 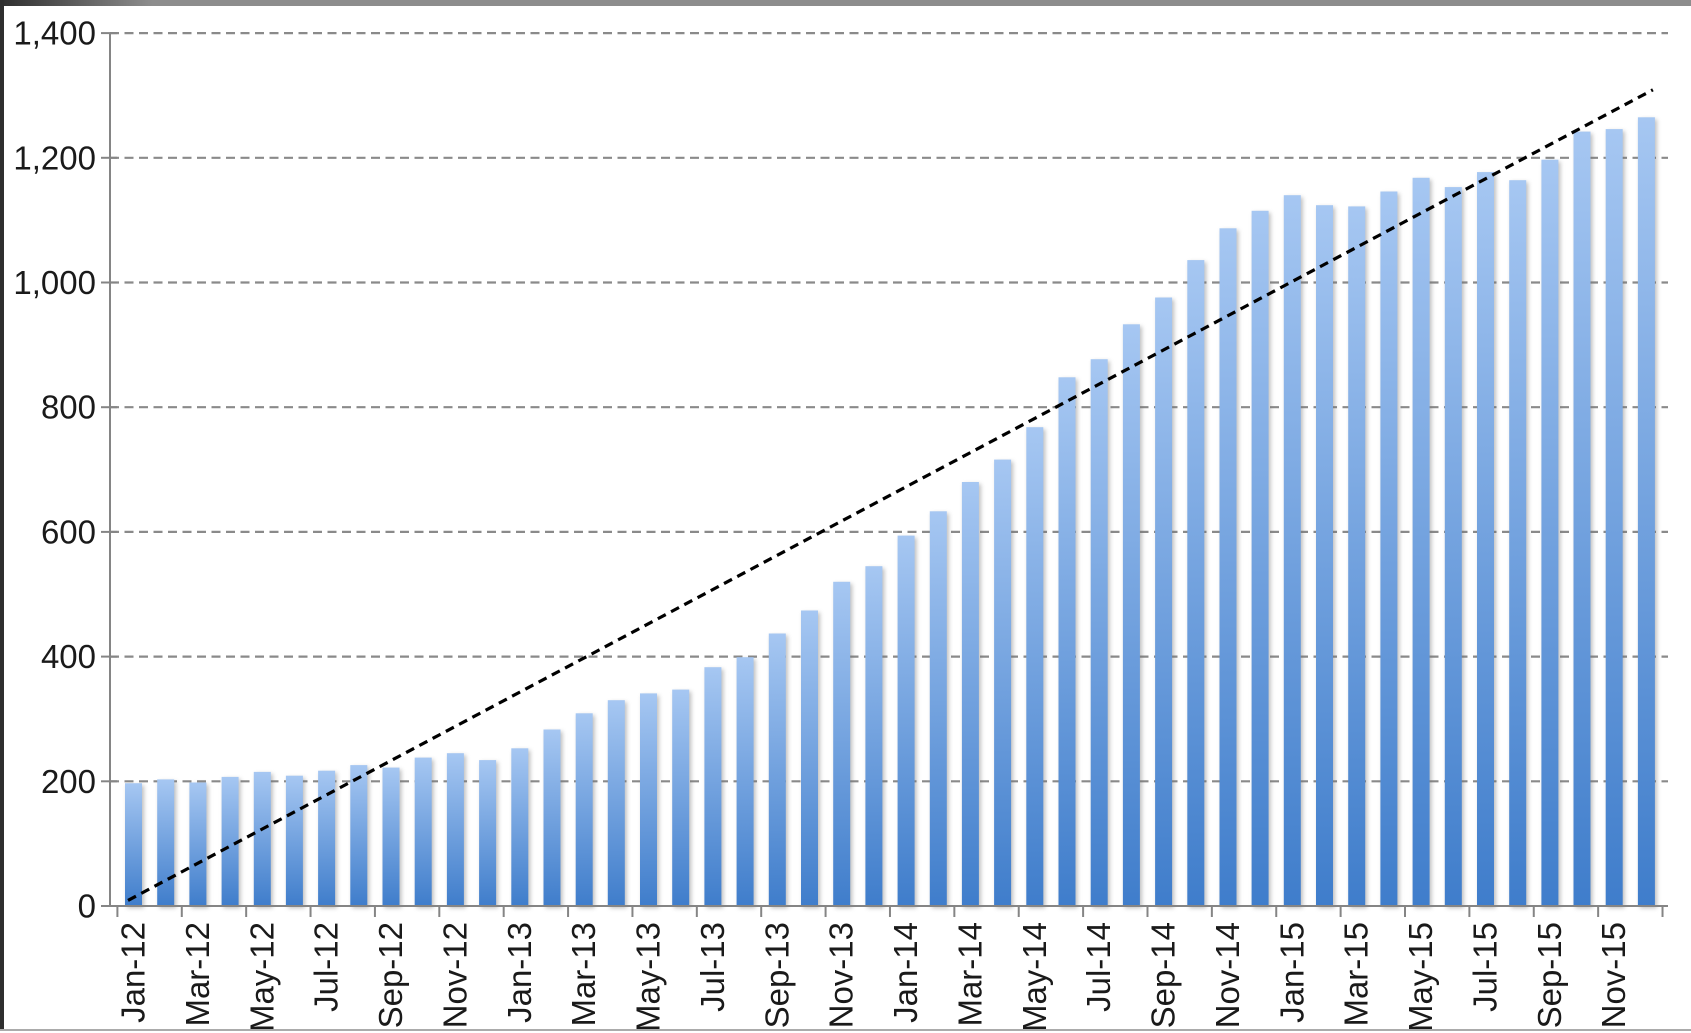 What do you see at coordinates (68, 781) in the screenshot?
I see `y-tick-label-200: 200` at bounding box center [68, 781].